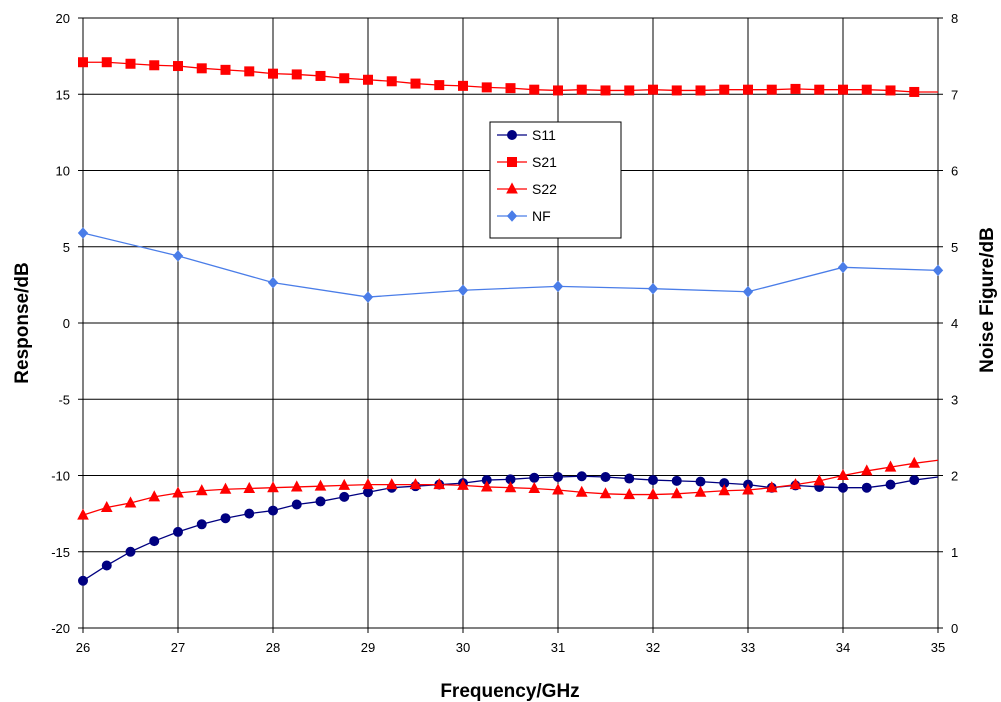  What do you see at coordinates (954, 94) in the screenshot?
I see `y2-tick-label: 7` at bounding box center [954, 94].